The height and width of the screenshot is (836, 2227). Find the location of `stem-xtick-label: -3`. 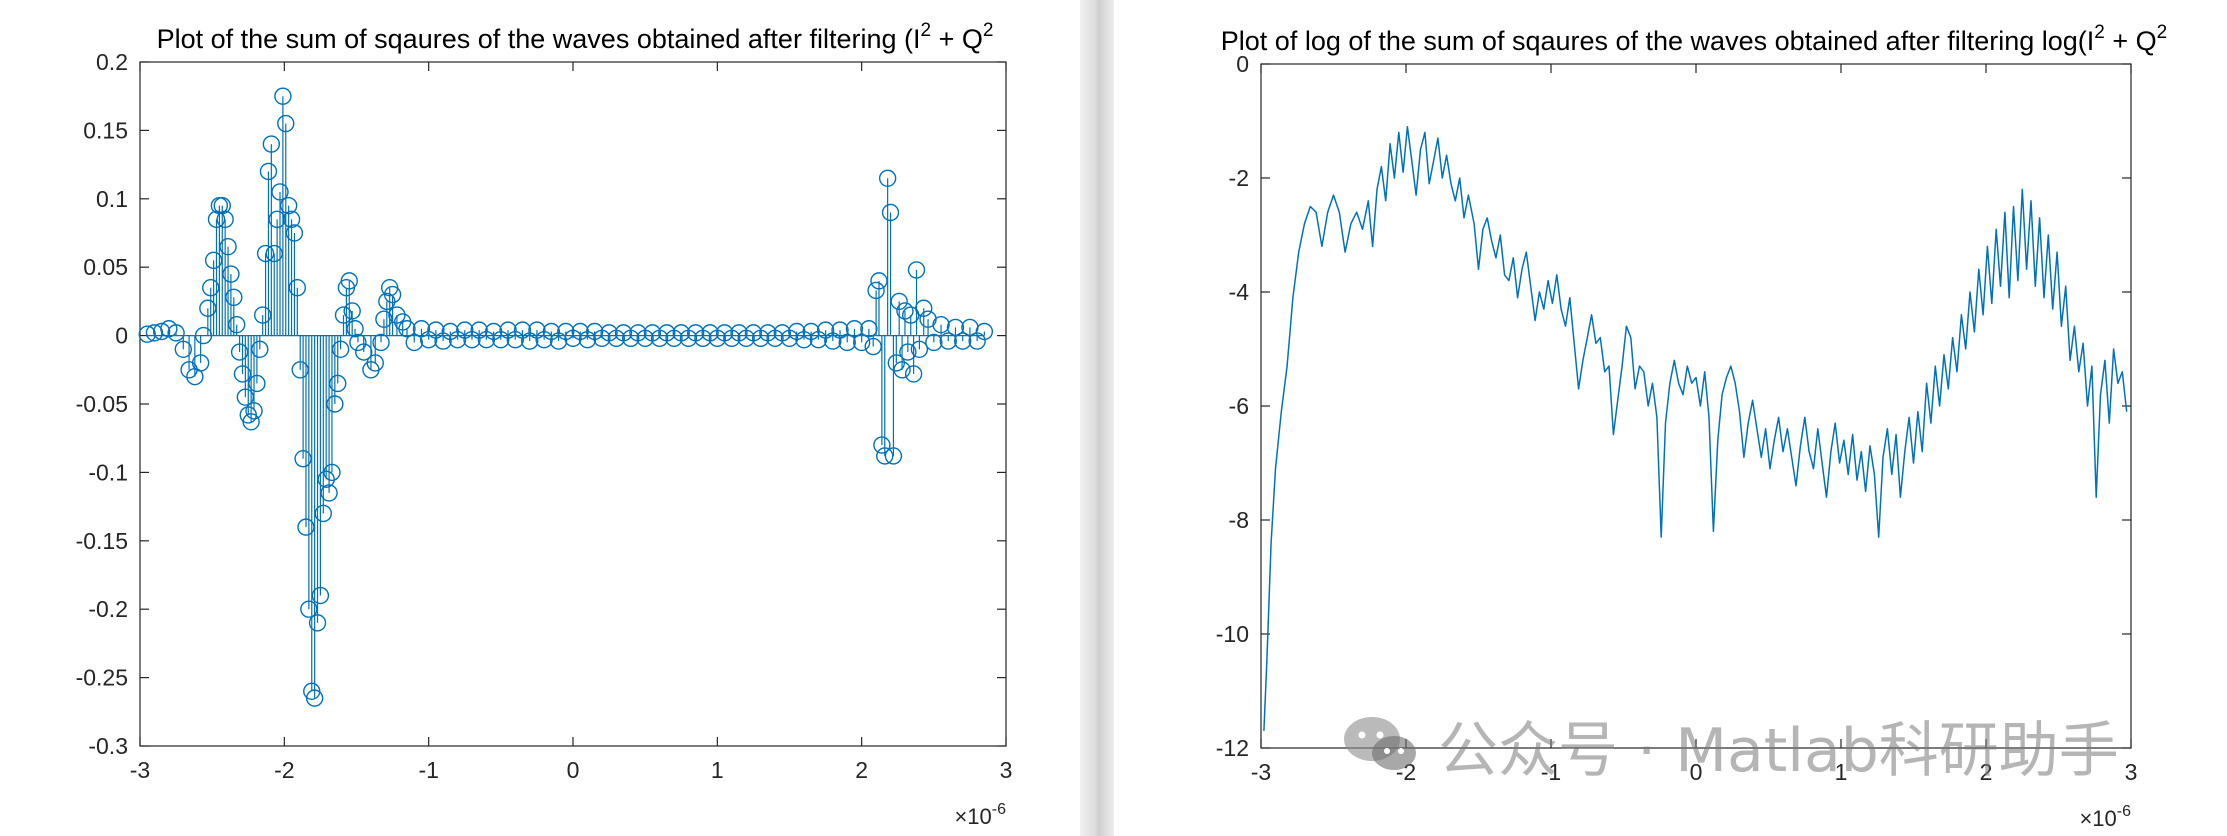

stem-xtick-label: -3 is located at coordinates (140, 770).